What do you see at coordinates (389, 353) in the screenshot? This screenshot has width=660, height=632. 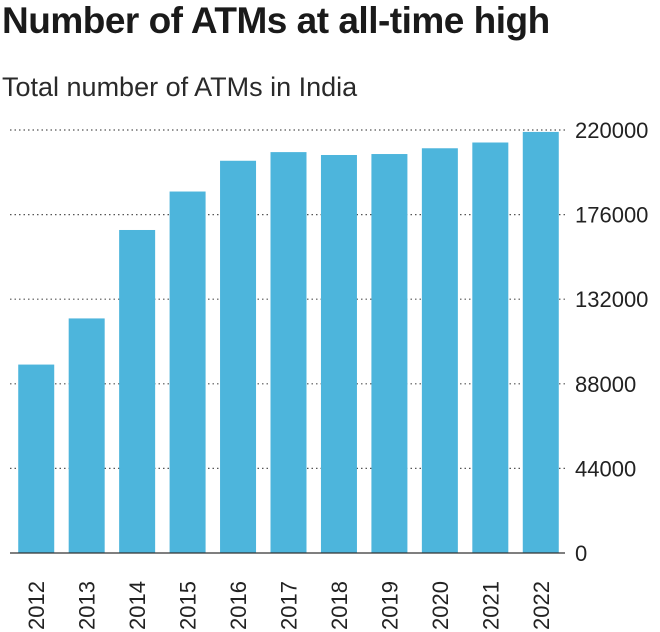 I see `bar-2019` at bounding box center [389, 353].